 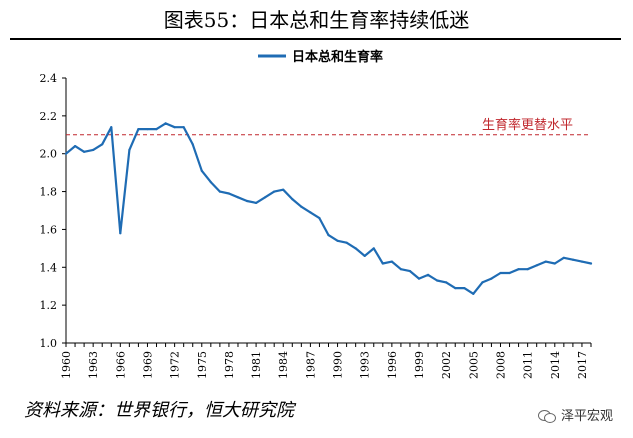 I want to click on x-tick-label: 1993, so click(x=365, y=365).